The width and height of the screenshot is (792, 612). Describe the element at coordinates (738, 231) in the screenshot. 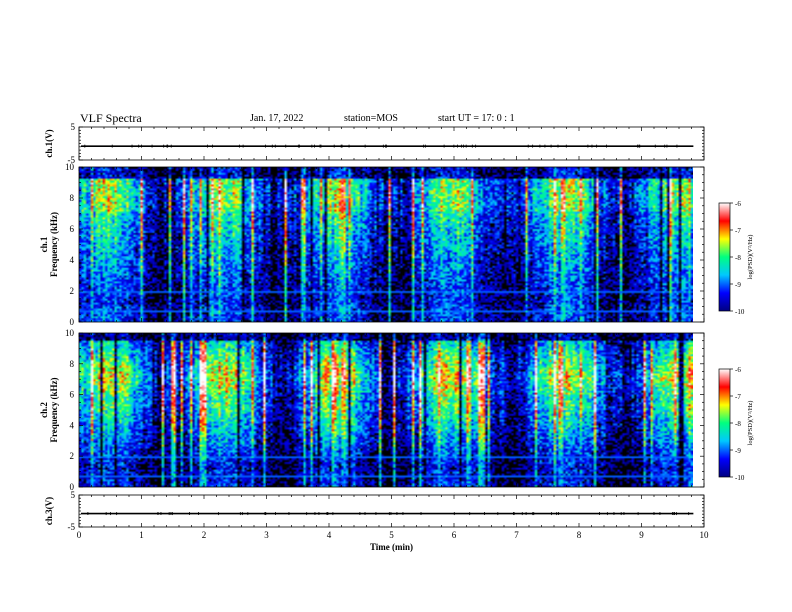

I see `colorbar-tick-label-2-1: -7` at that location.